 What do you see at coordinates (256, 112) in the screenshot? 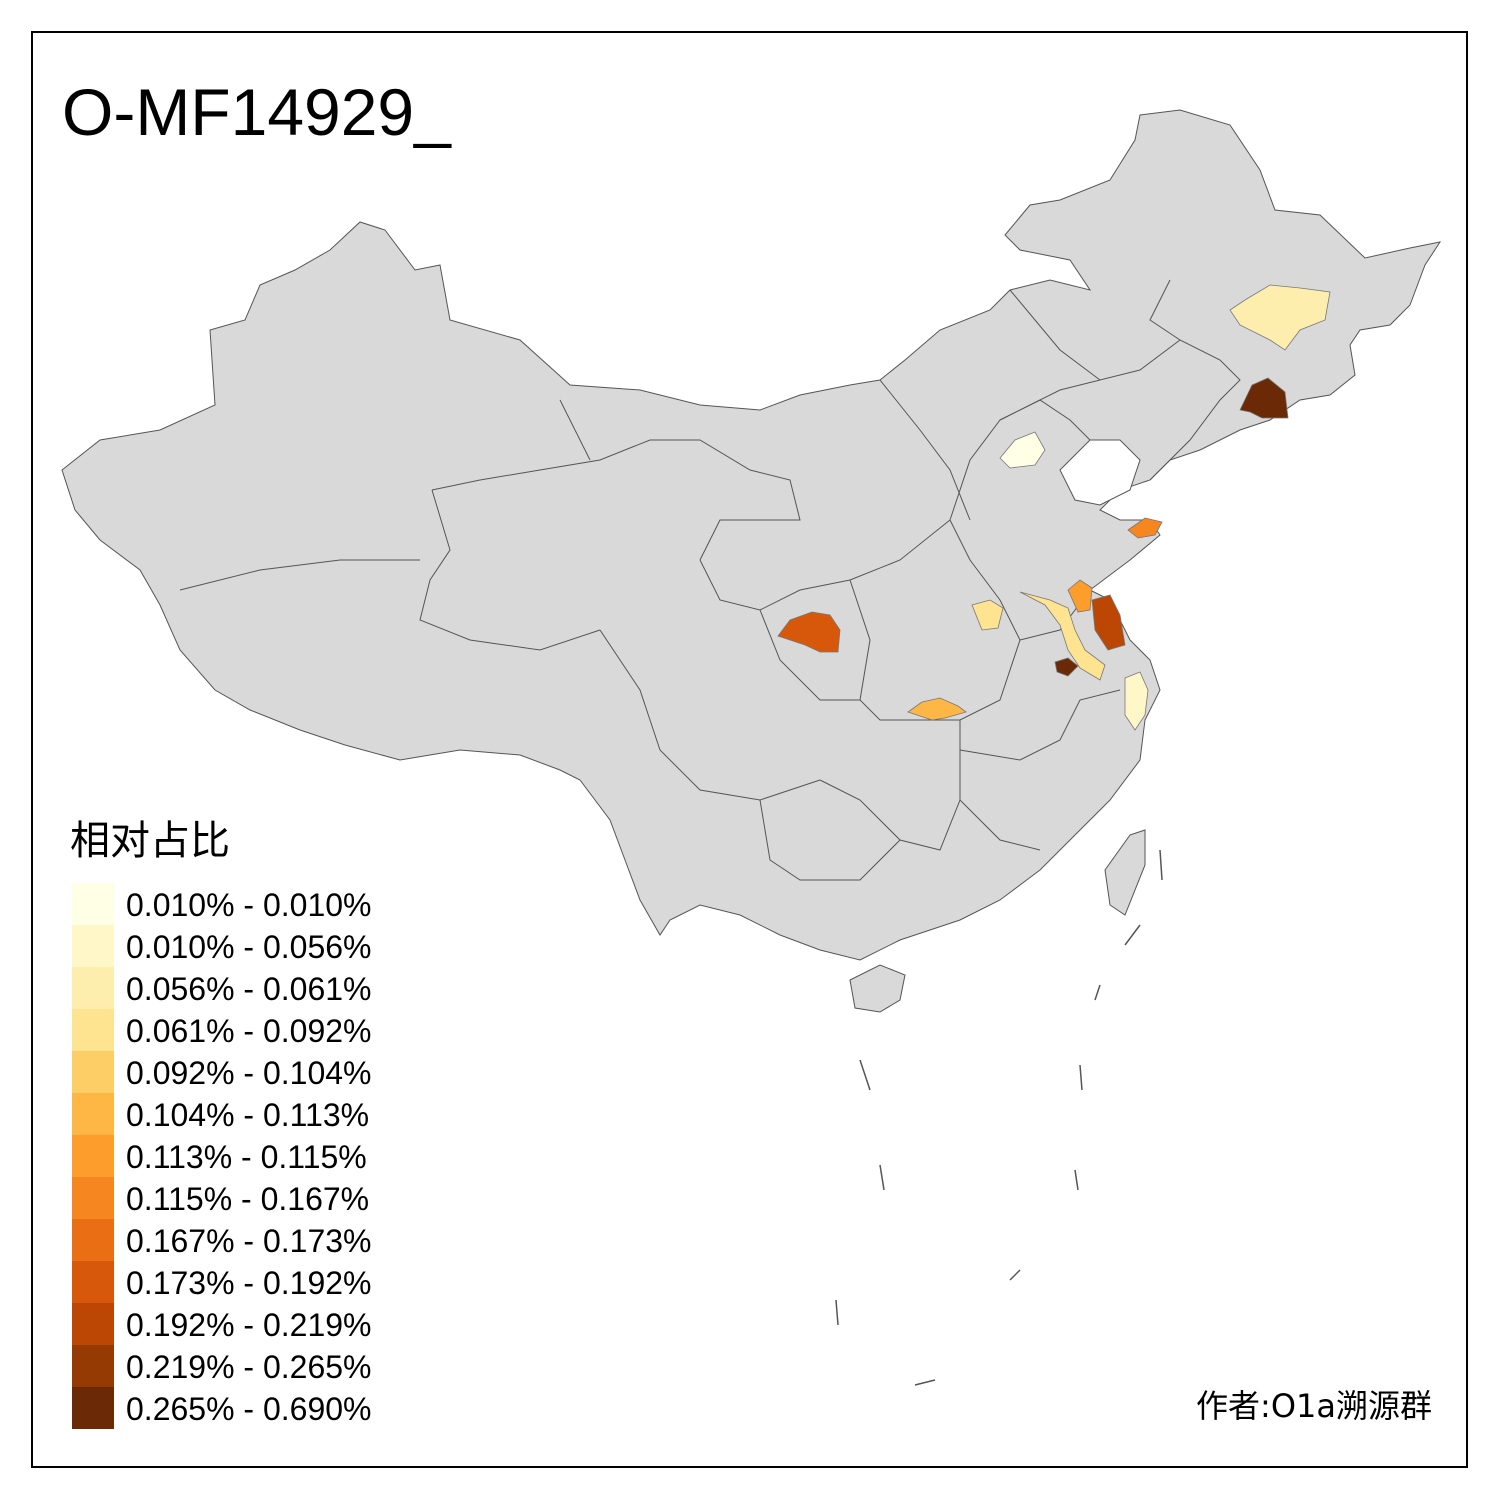
I see `map-title: O-MF14929_` at bounding box center [256, 112].